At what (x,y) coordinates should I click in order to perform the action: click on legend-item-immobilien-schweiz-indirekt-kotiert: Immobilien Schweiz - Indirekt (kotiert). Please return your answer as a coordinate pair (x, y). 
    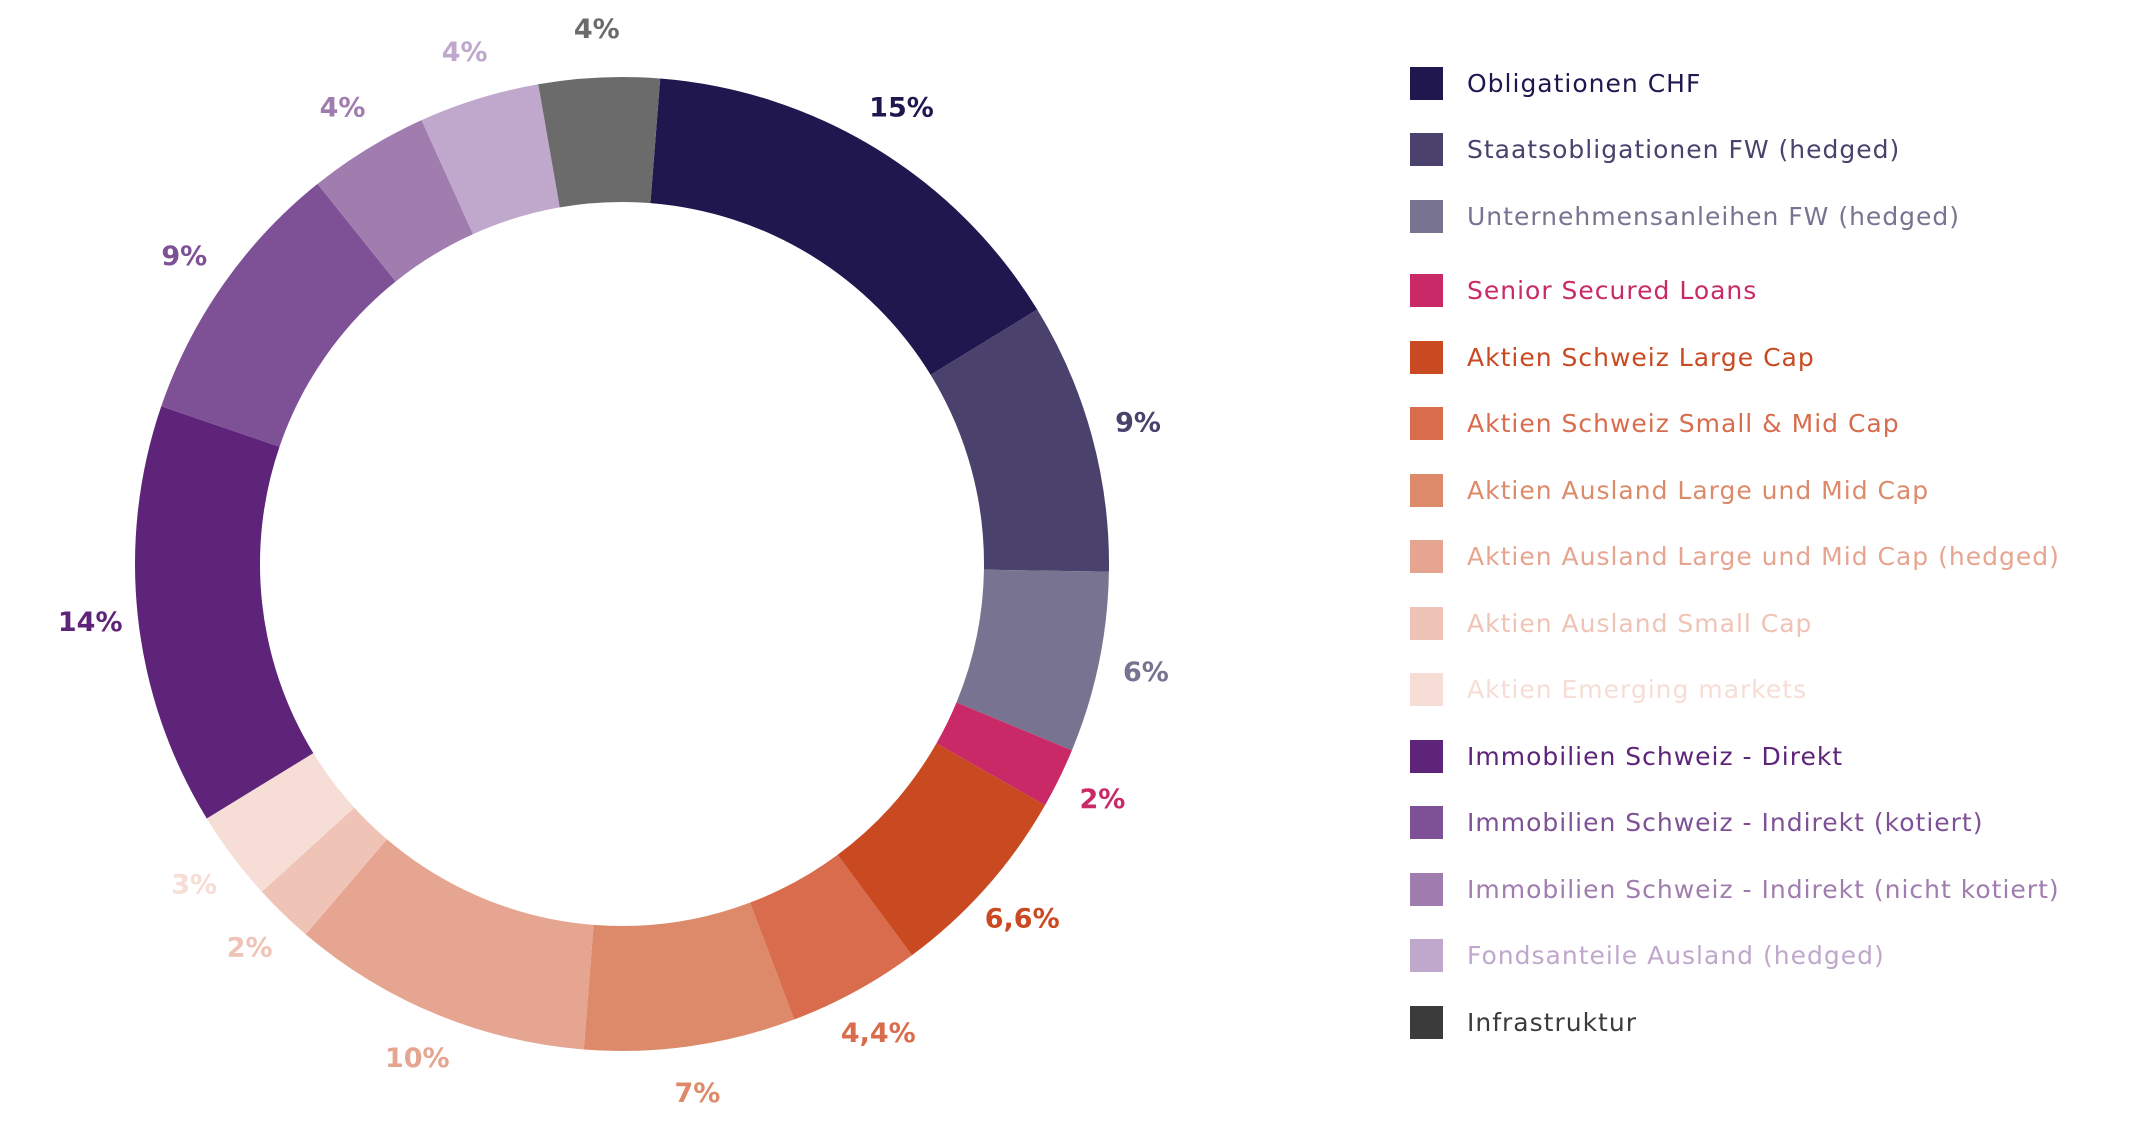
    Looking at the image, I should click on (1697, 823).